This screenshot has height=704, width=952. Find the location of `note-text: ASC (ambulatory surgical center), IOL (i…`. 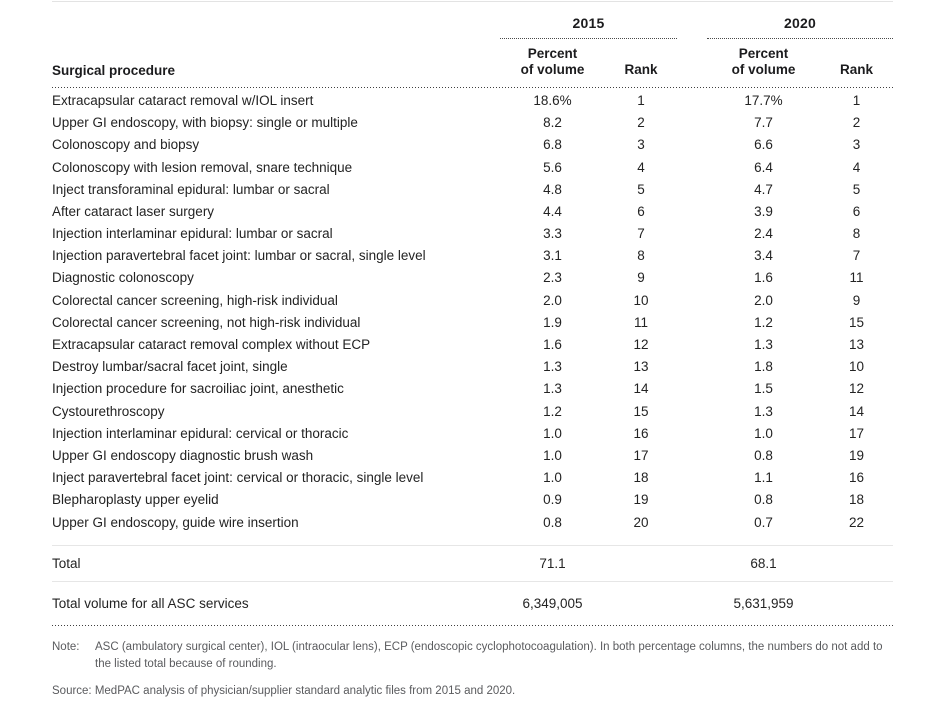

note-text: ASC (ambulatory surgical center), IOL (i… is located at coordinates (489, 656).